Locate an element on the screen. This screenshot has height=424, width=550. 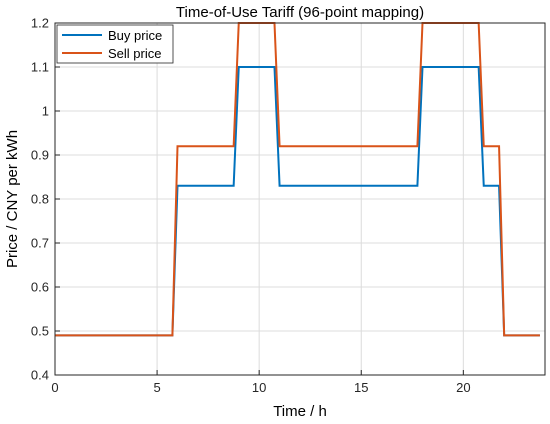
x-tick-label: 0 is located at coordinates (54, 387).